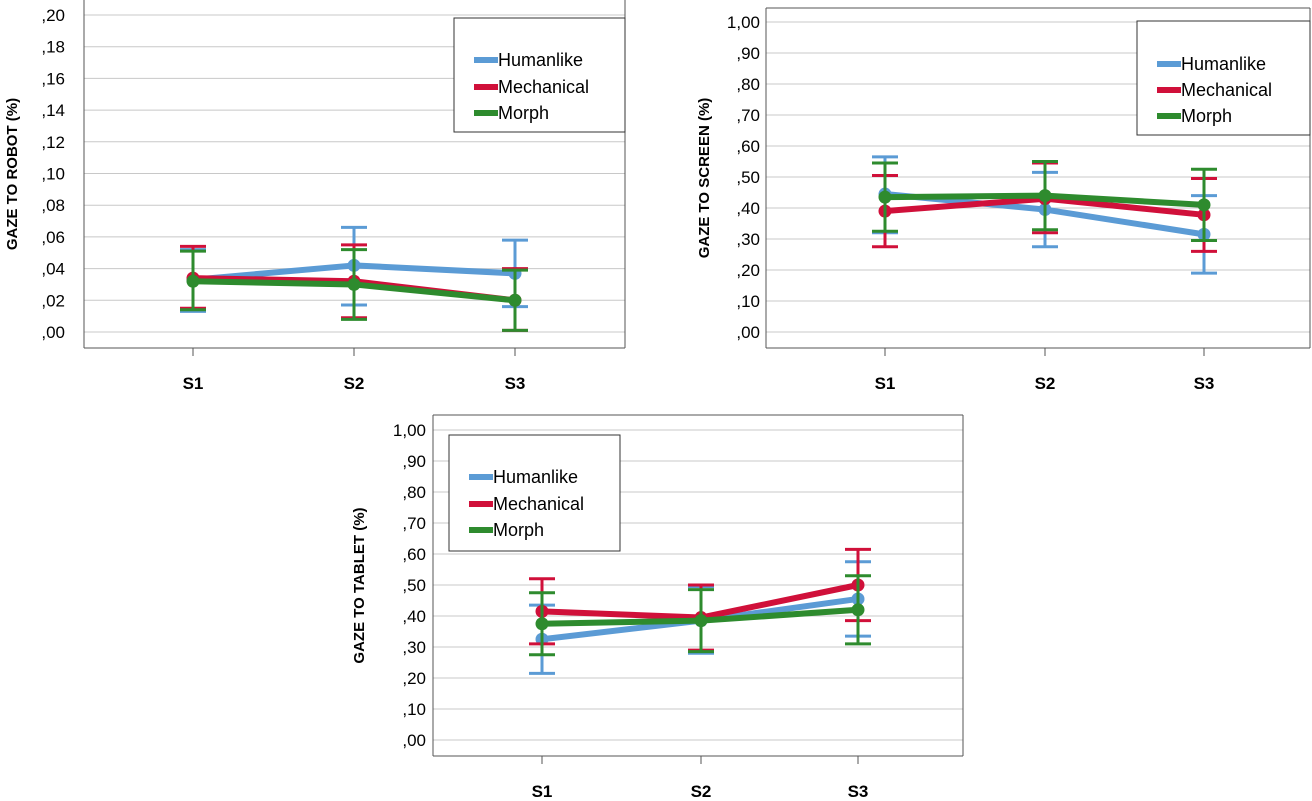 The height and width of the screenshot is (801, 1312). I want to click on y-tick-label: ,06, so click(53, 237).